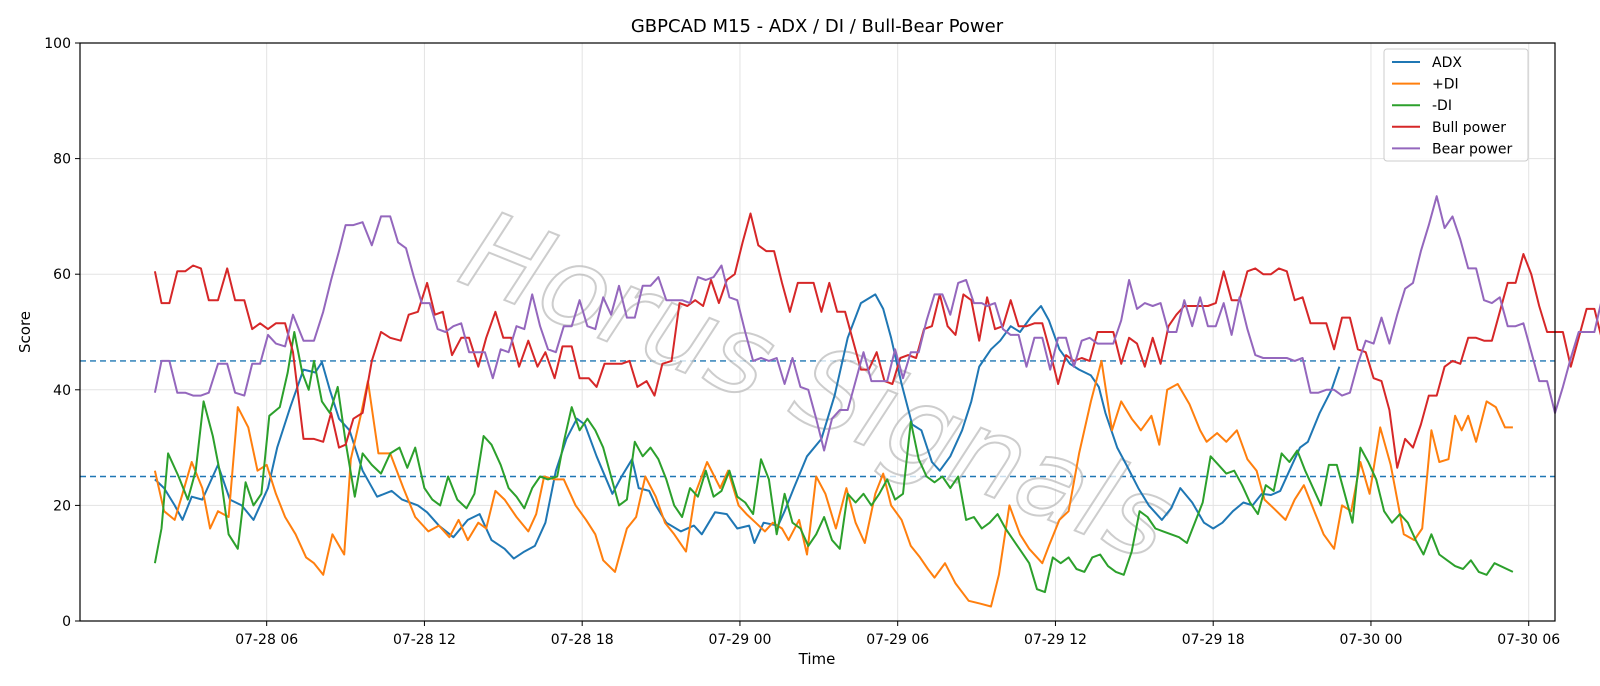  Describe the element at coordinates (62, 333) in the screenshot. I see `y-axis: 0 20 40 60 80 100` at that location.